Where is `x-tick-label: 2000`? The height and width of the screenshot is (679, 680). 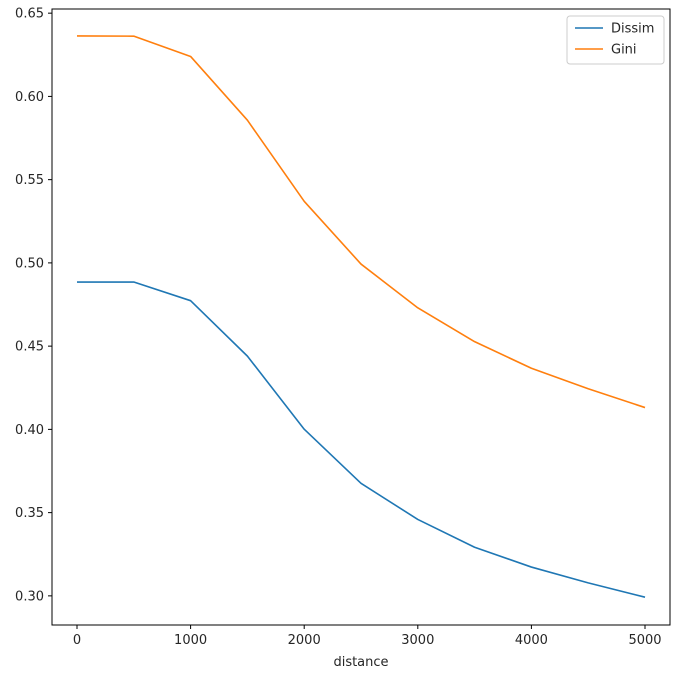 x-tick-label: 2000 is located at coordinates (304, 640).